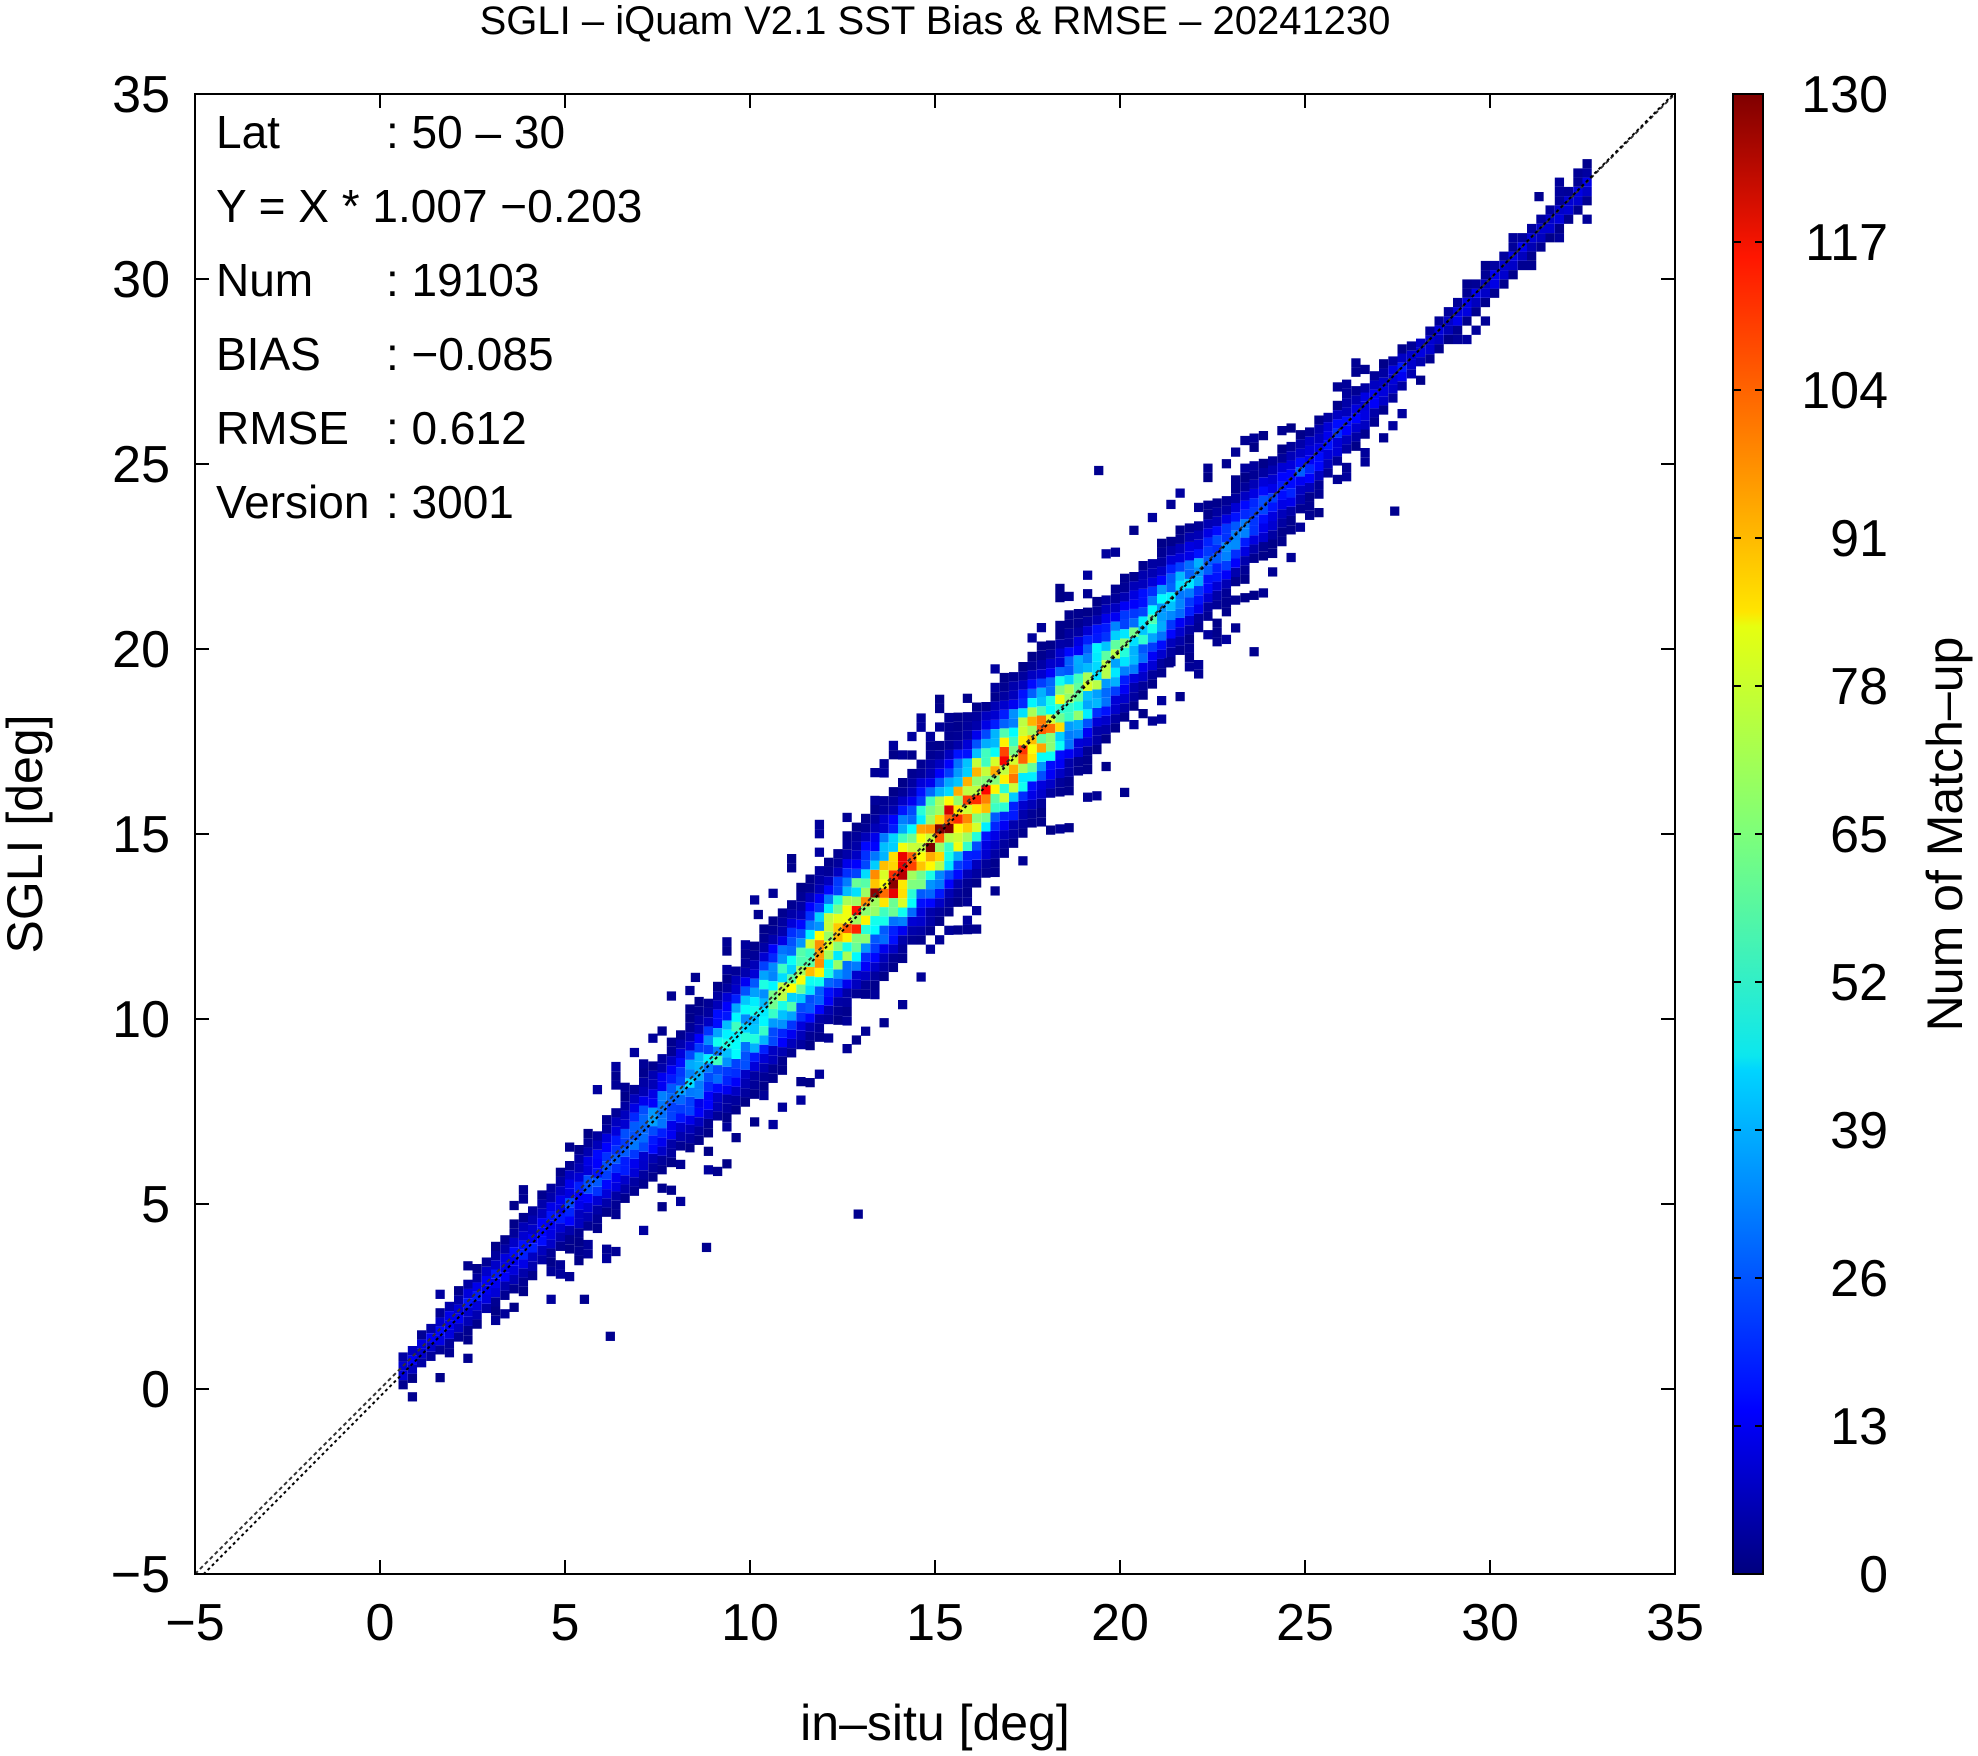 The image size is (1978, 1756). Describe the element at coordinates (282, 428) in the screenshot. I see `stat-label: RMSE` at that location.